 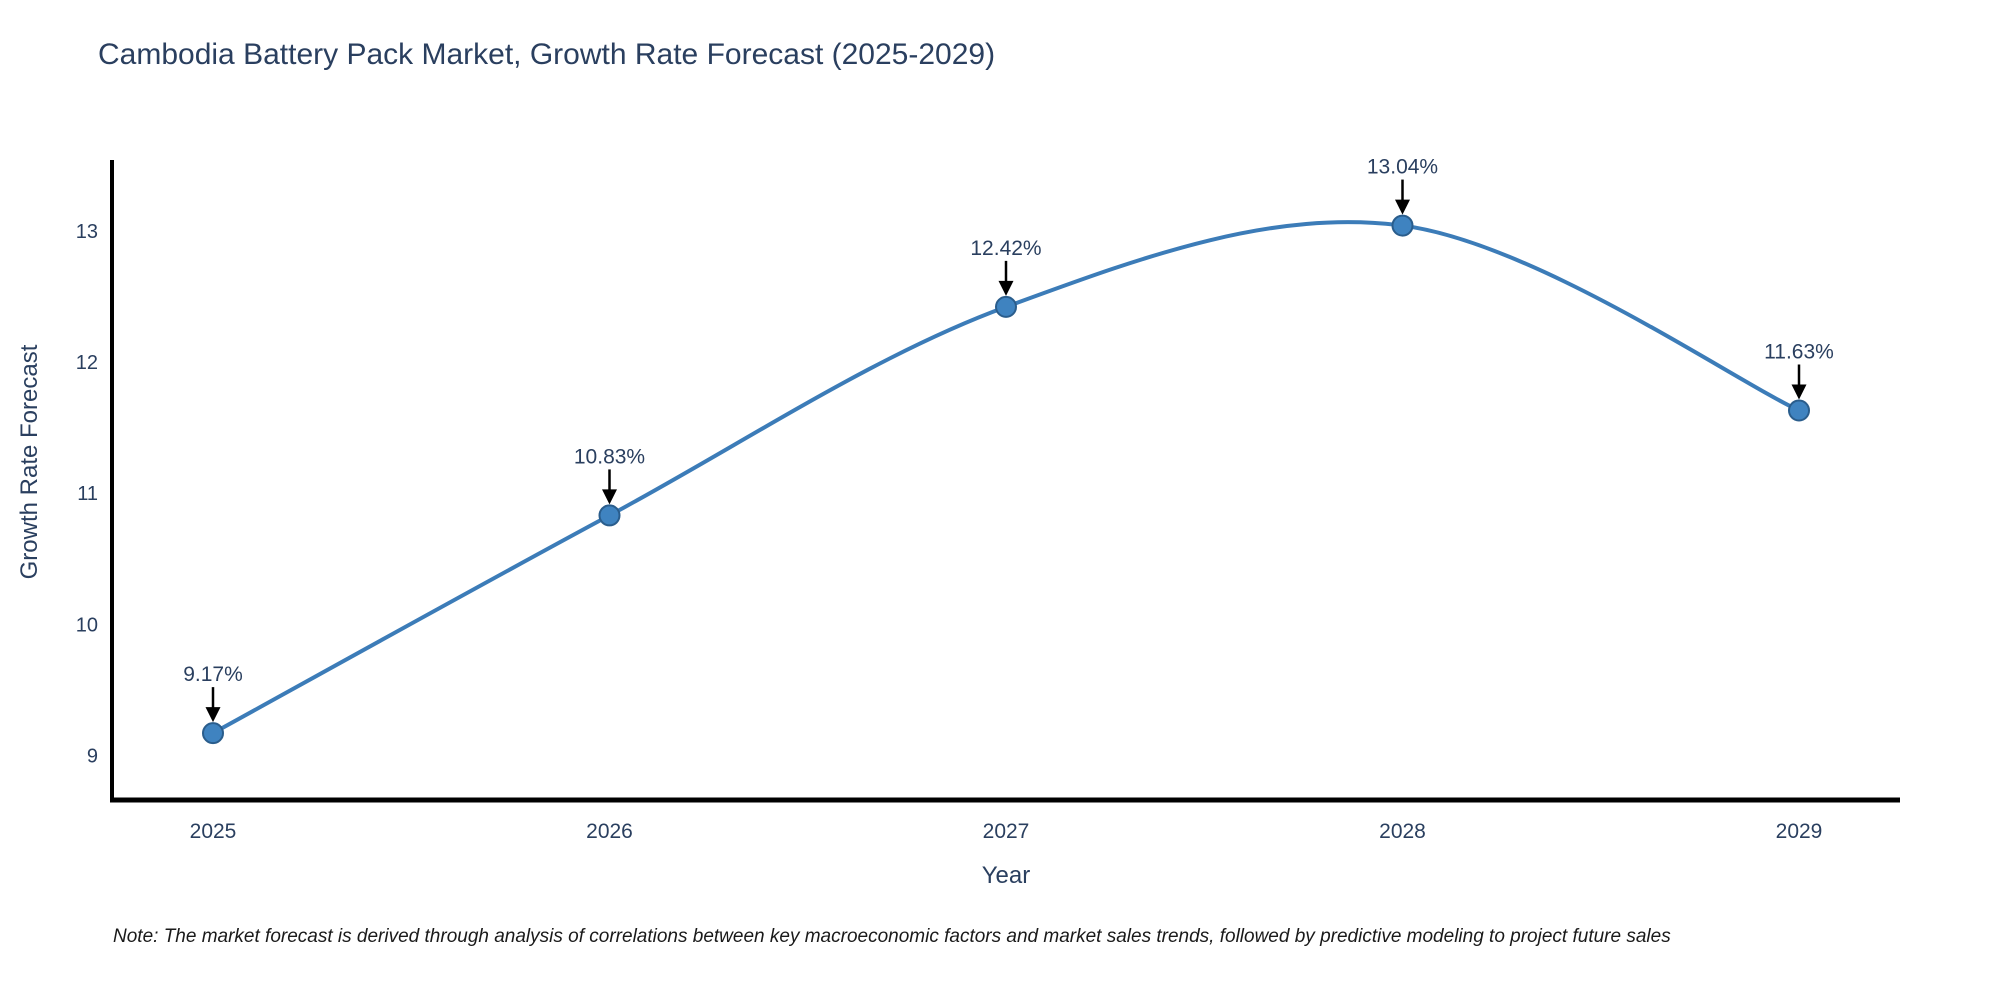 I want to click on y-tick-label: 12, so click(x=87, y=363).